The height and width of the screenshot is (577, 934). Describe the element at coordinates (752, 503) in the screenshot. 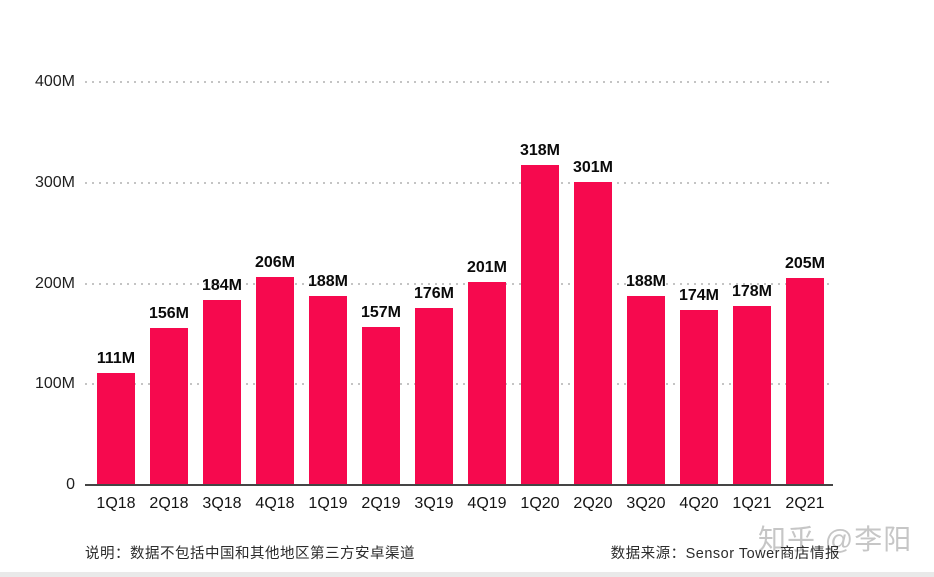

I see `x-tick-label: 1Q21` at that location.